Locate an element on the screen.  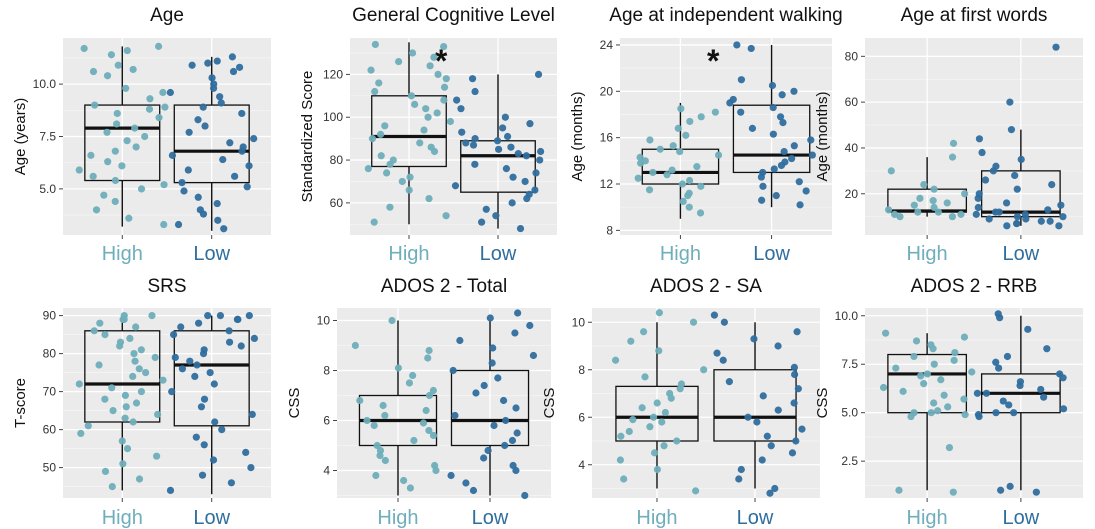
y-tick-label: 20 is located at coordinates (607, 91).